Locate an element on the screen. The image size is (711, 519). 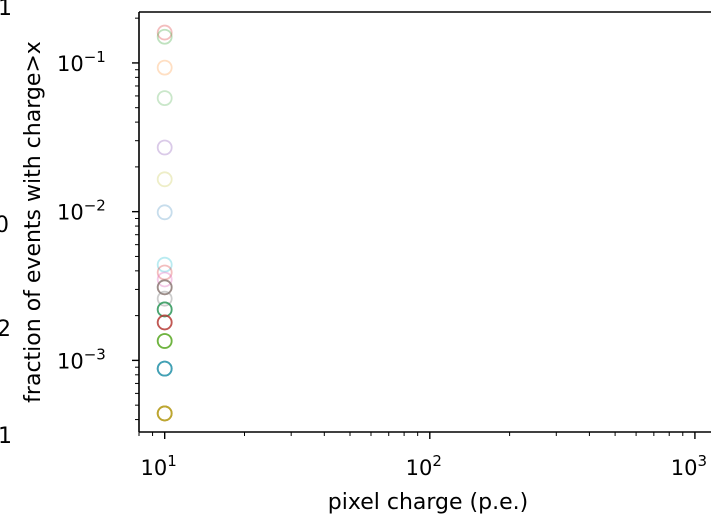
clipped-left-text-1: 0 is located at coordinates (4, 225).